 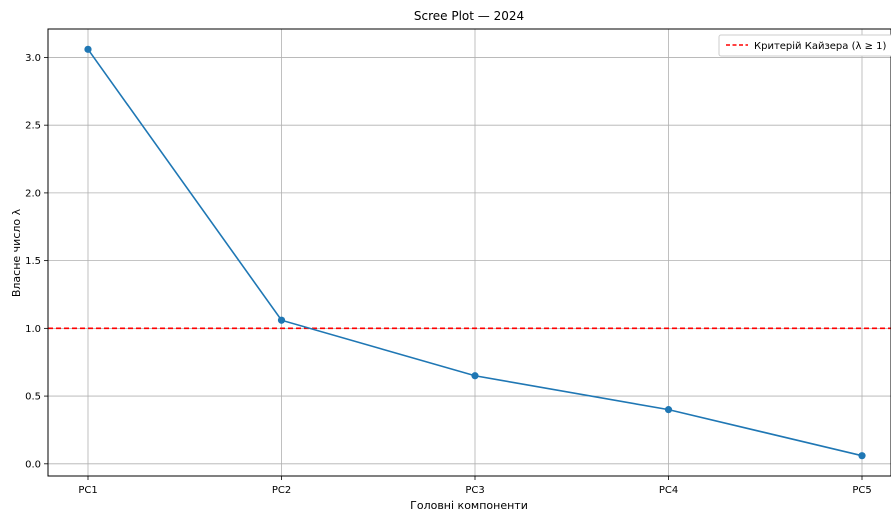 What do you see at coordinates (469, 505) in the screenshot?
I see `x-axis-label: Головні компоненти` at bounding box center [469, 505].